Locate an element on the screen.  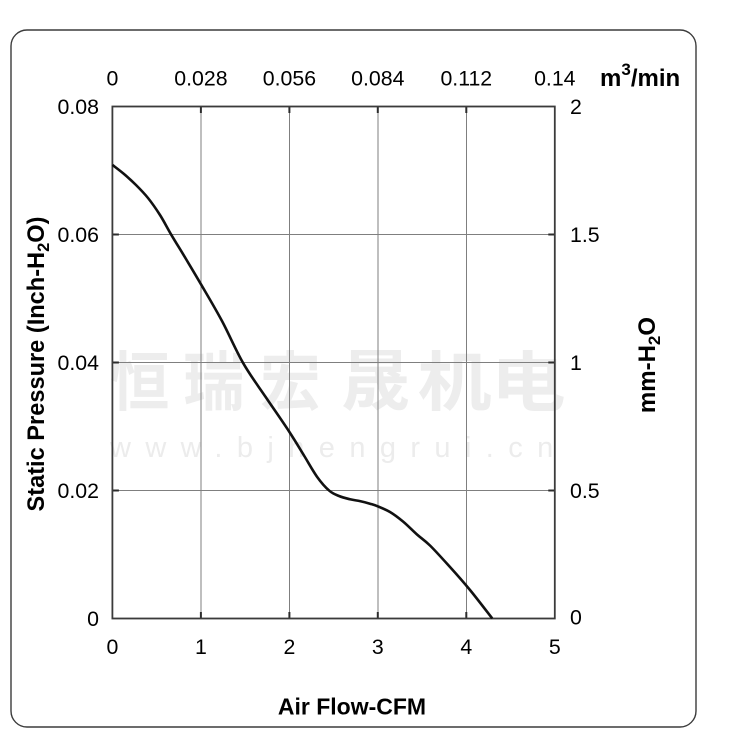
svg-text: 0.112 is located at coordinates (466, 79).